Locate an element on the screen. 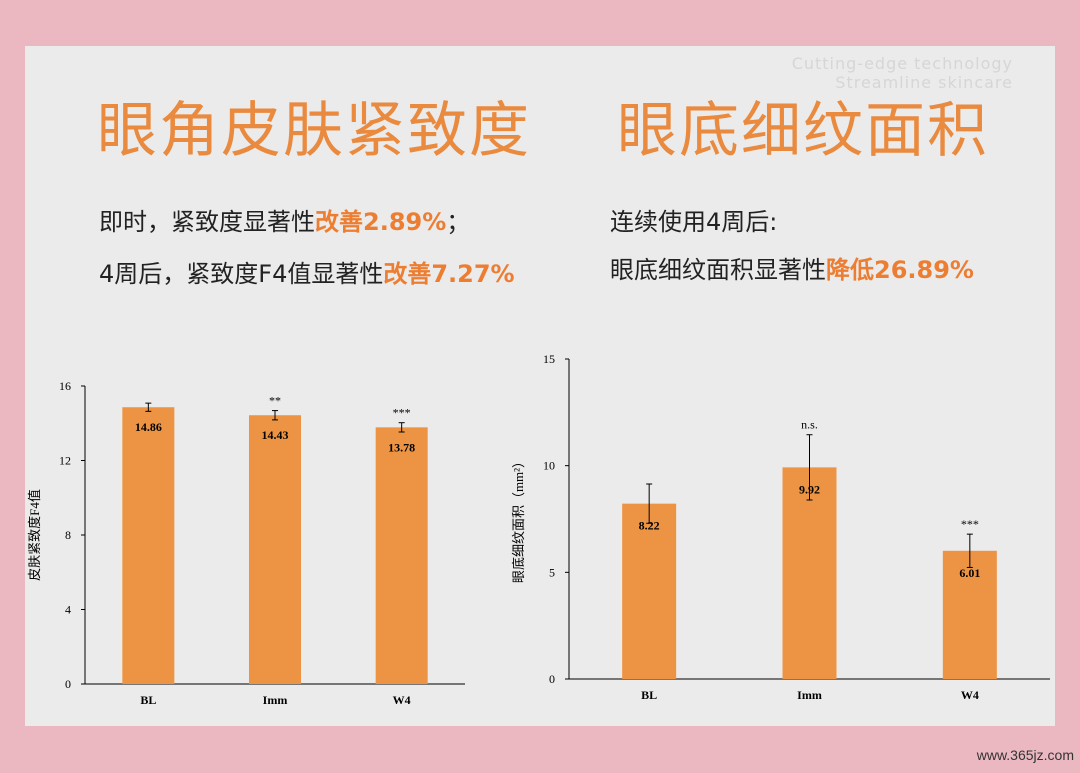 This screenshot has height=773, width=1080. left-title: 眼角皮肤紧致度 is located at coordinates (314, 131).